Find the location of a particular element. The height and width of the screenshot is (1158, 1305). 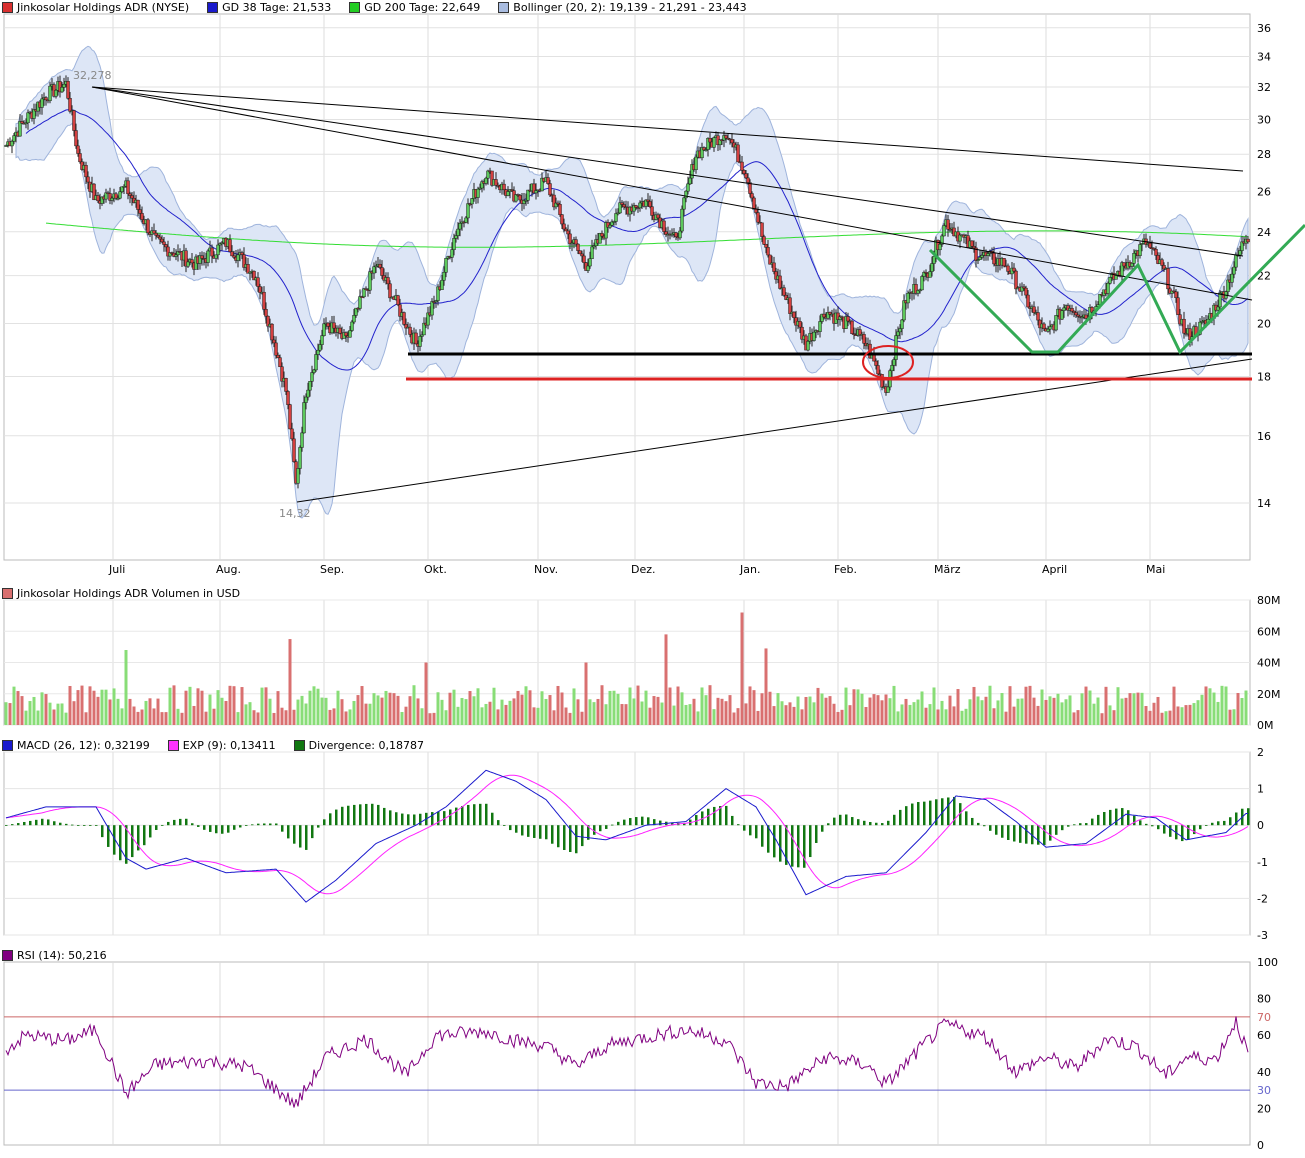

legend-label: Divergence: 0,18787 is located at coordinates (366, 745).